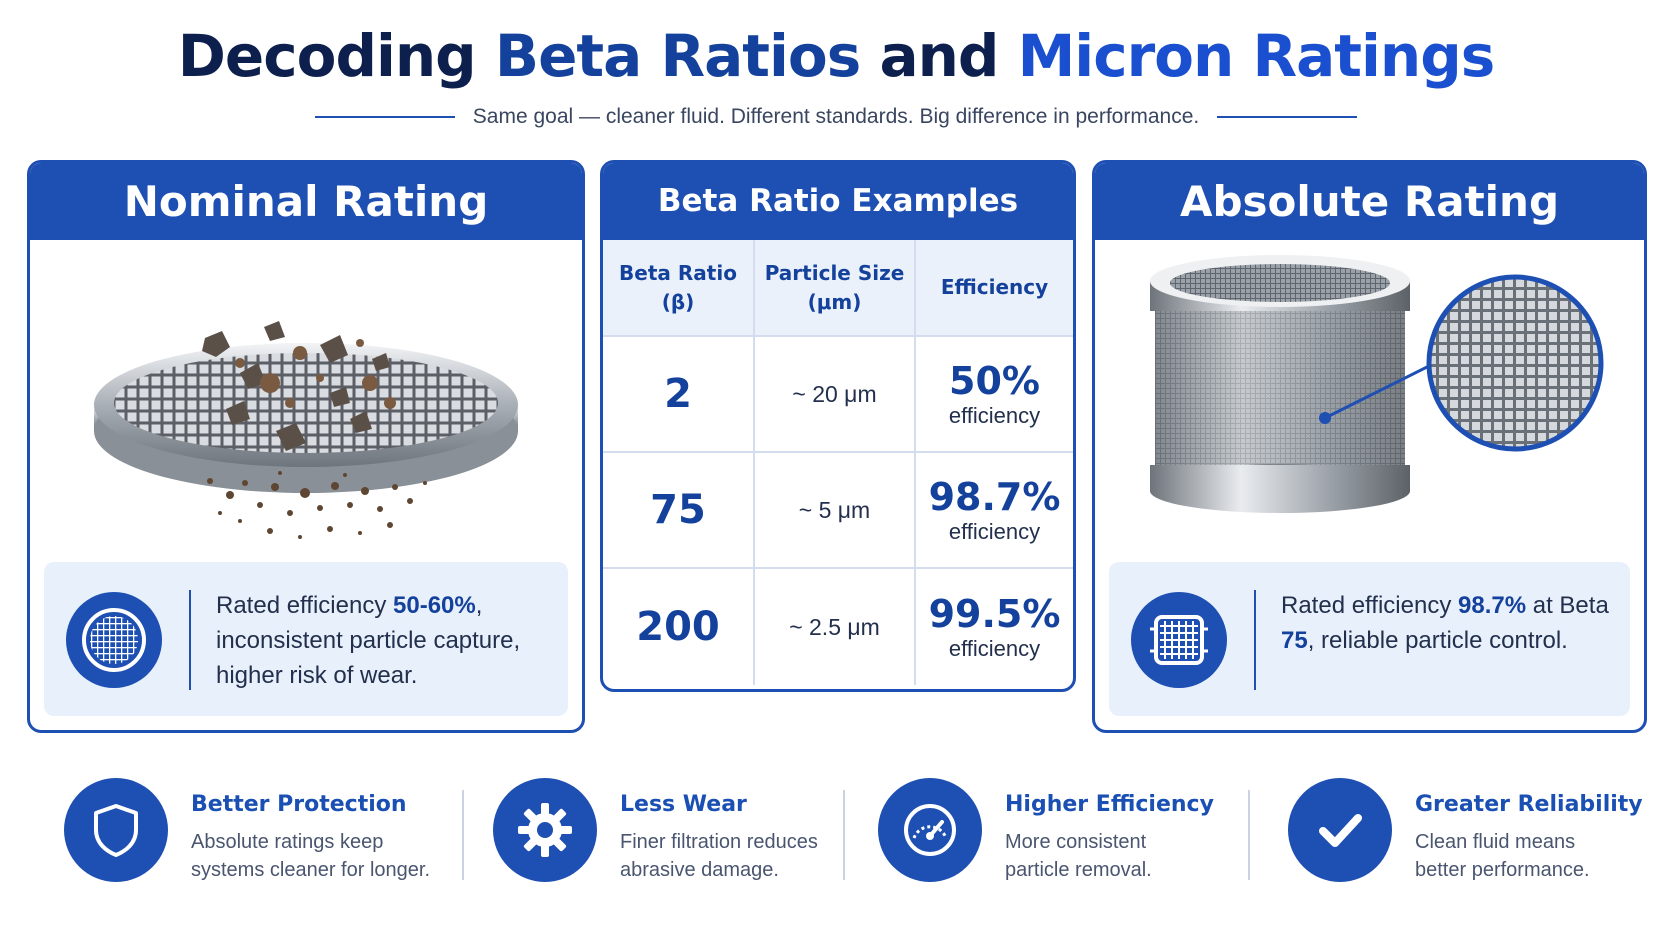 This screenshot has width=1672, height=941. I want to click on feature-description-line: Clean fluid means, so click(1495, 842).